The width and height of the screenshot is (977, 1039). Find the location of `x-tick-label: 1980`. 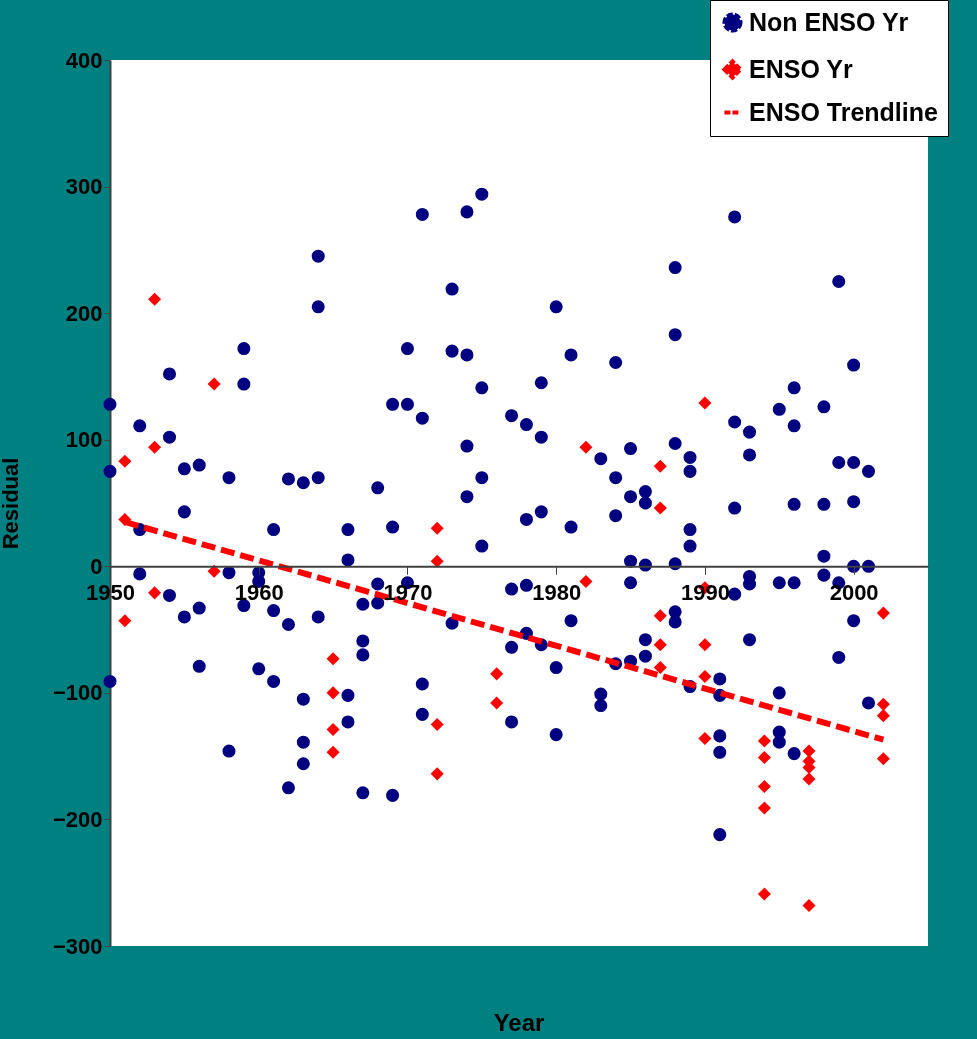

x-tick-label: 1980 is located at coordinates (557, 592).